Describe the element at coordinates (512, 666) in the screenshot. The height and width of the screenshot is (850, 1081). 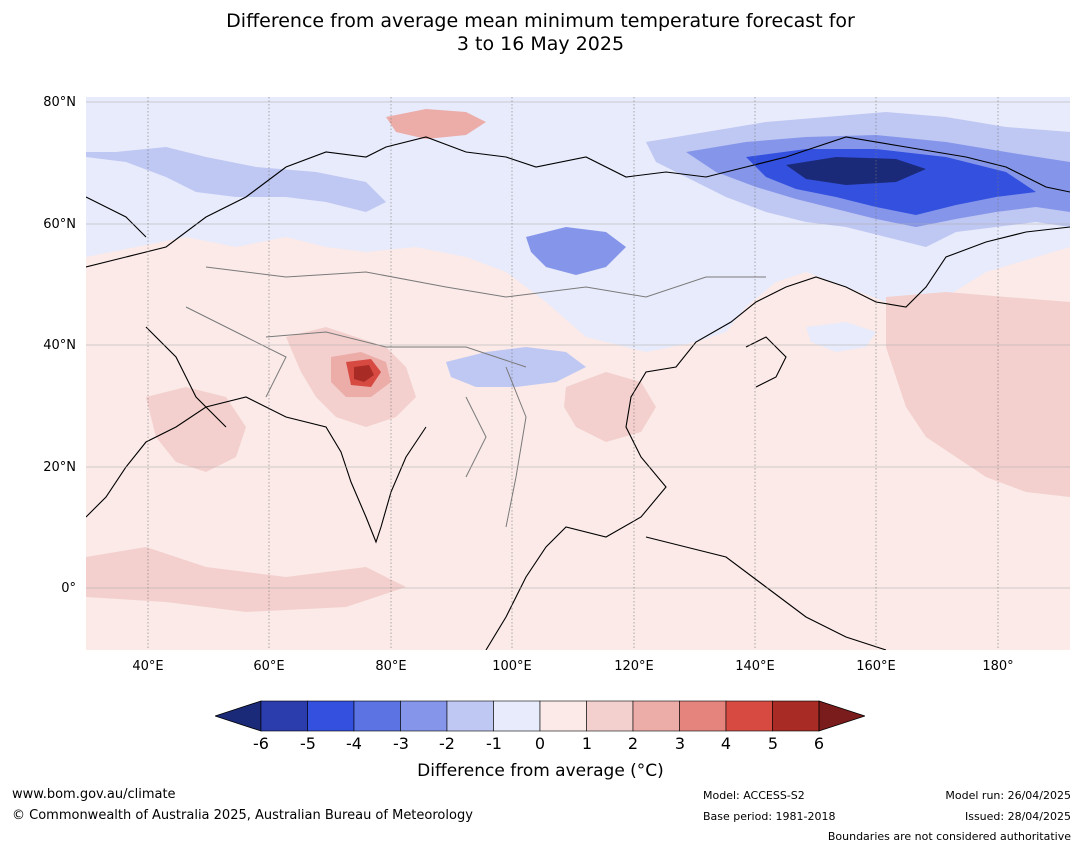
I see `lon-label-100e: 100°E` at that location.